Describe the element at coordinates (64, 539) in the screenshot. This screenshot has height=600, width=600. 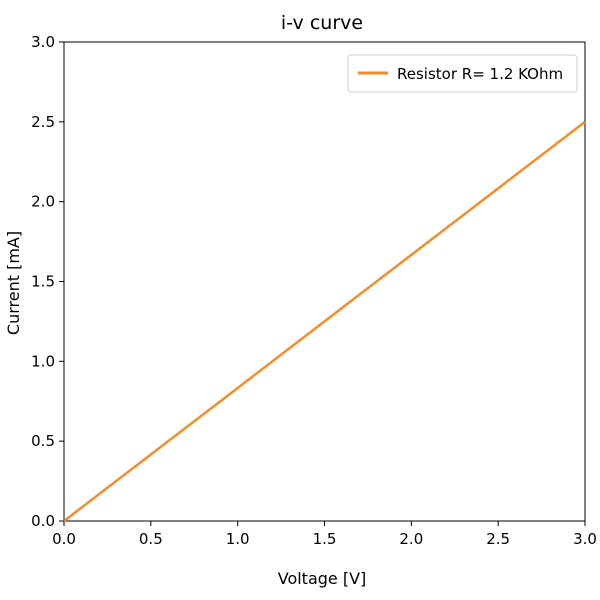
I see `x-tick-label: 0.0` at that location.